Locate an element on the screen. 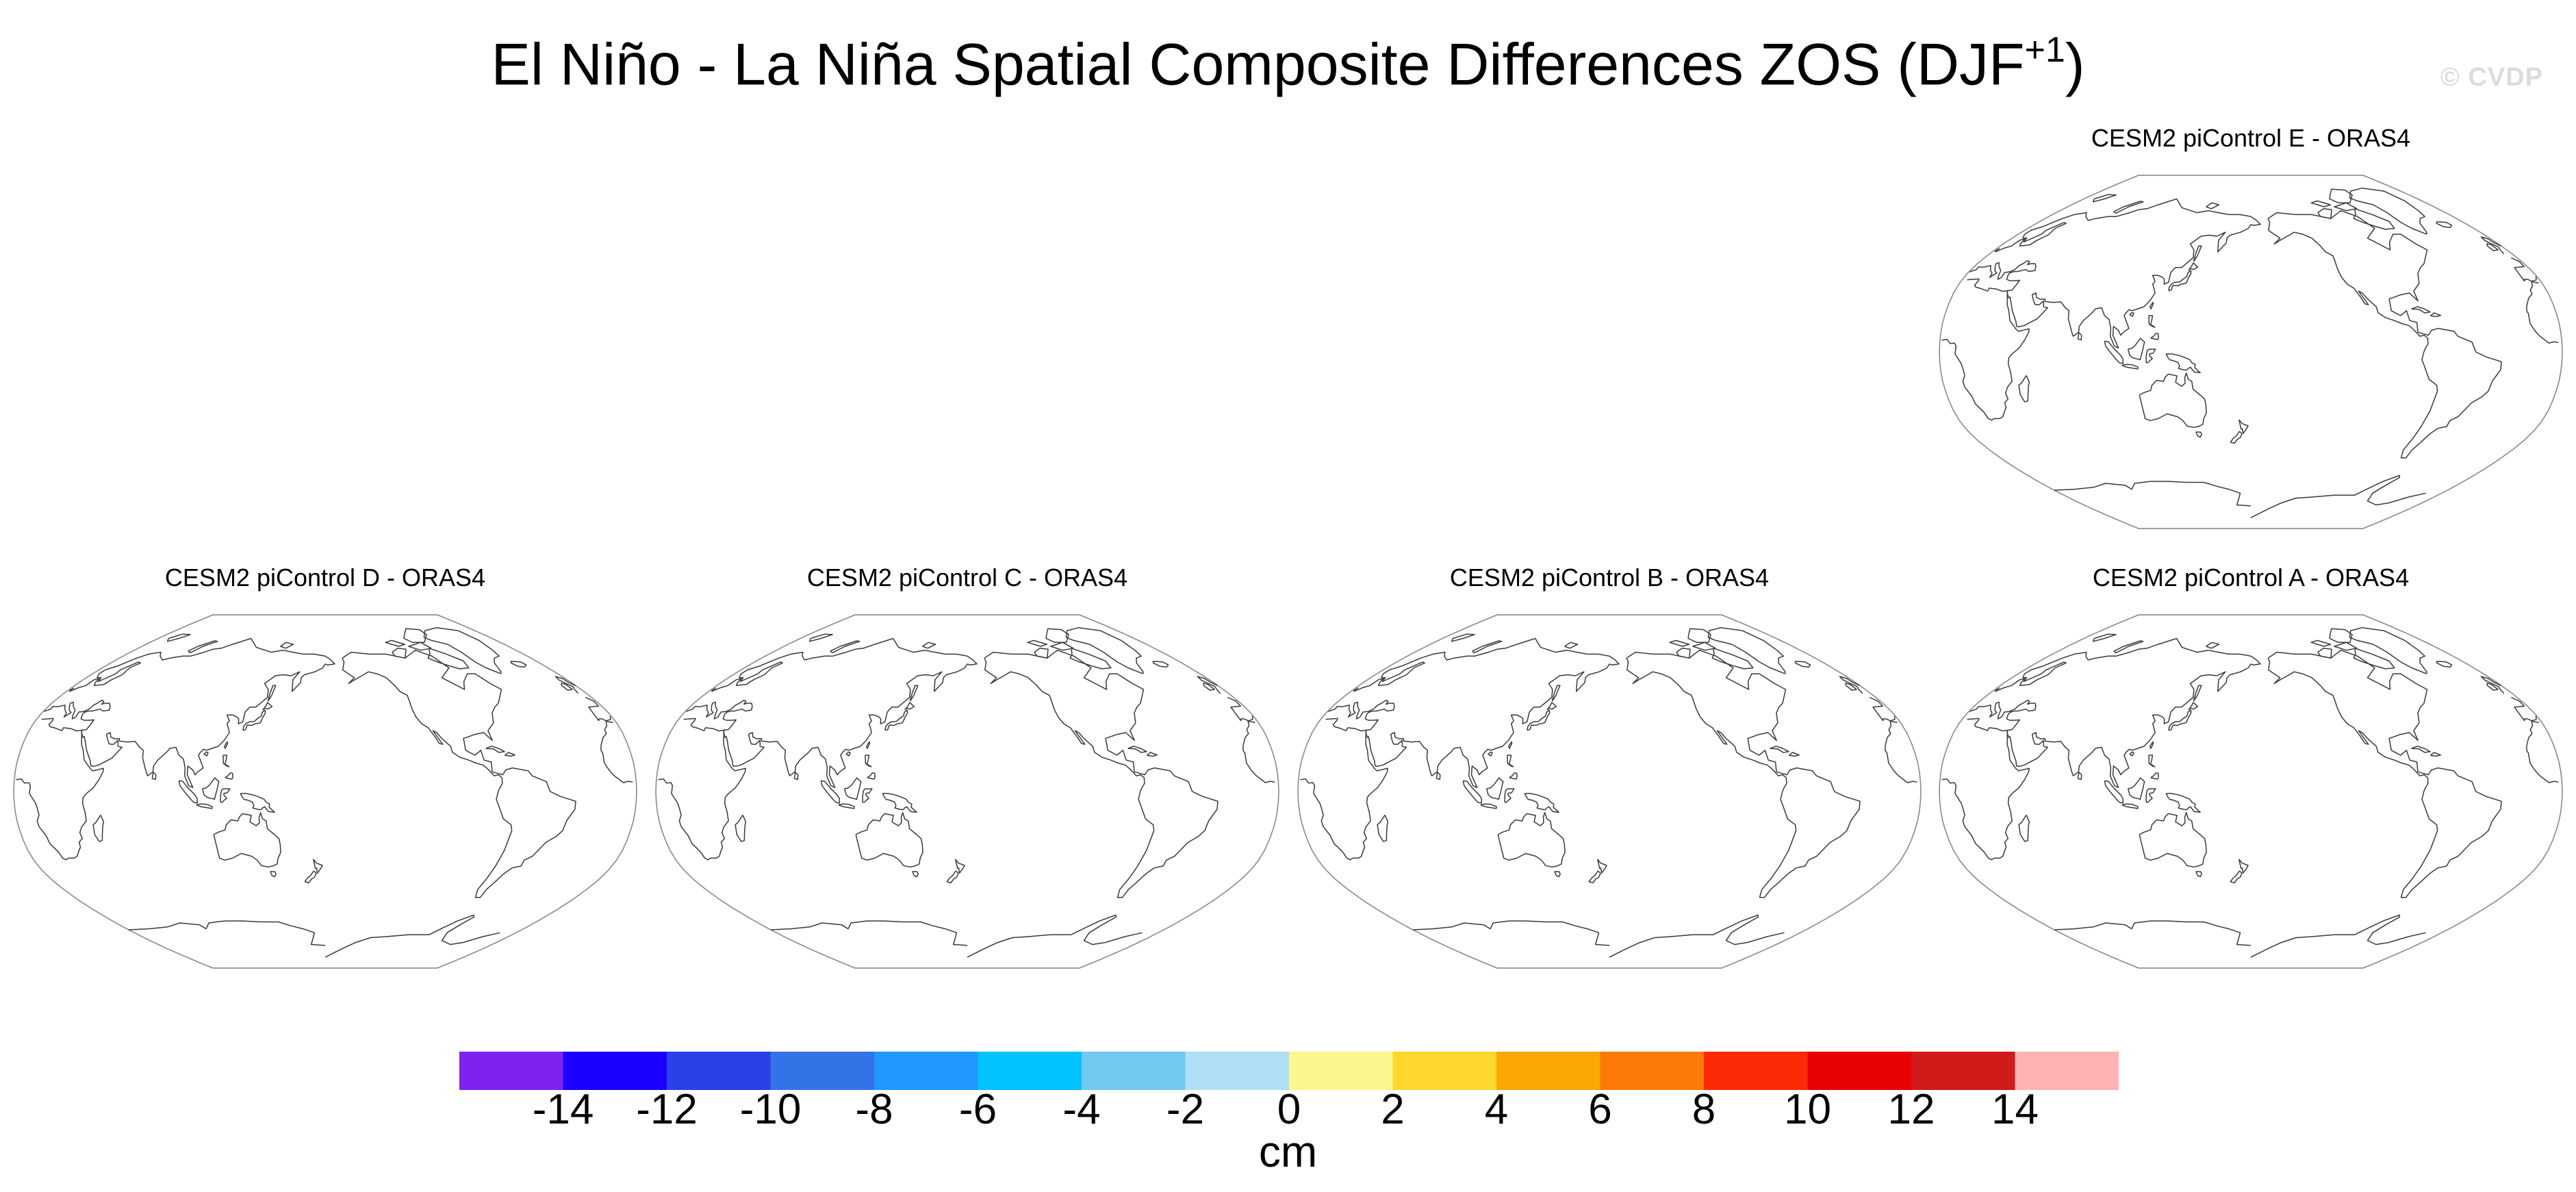  coastlines is located at coordinates (2250, 792).